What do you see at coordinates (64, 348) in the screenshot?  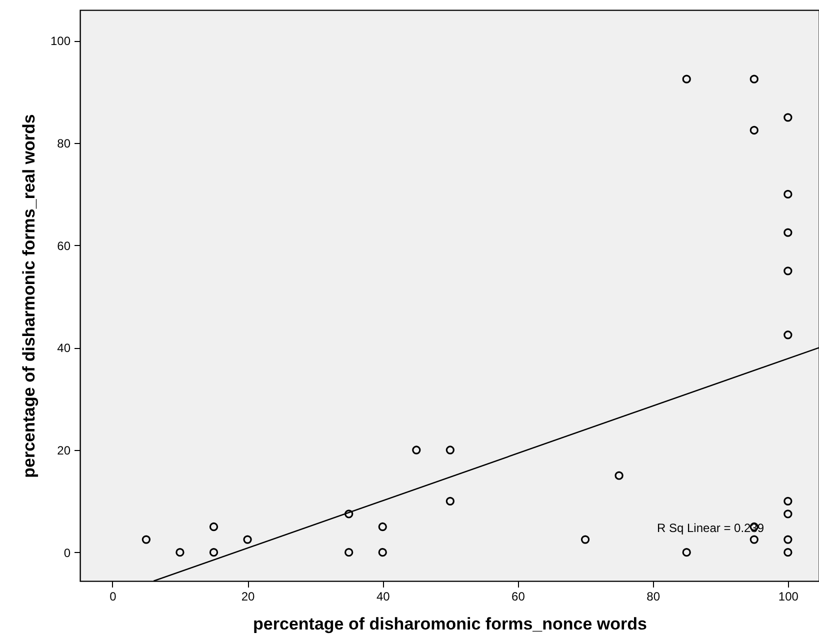 I see `y-tick-label: 40` at bounding box center [64, 348].